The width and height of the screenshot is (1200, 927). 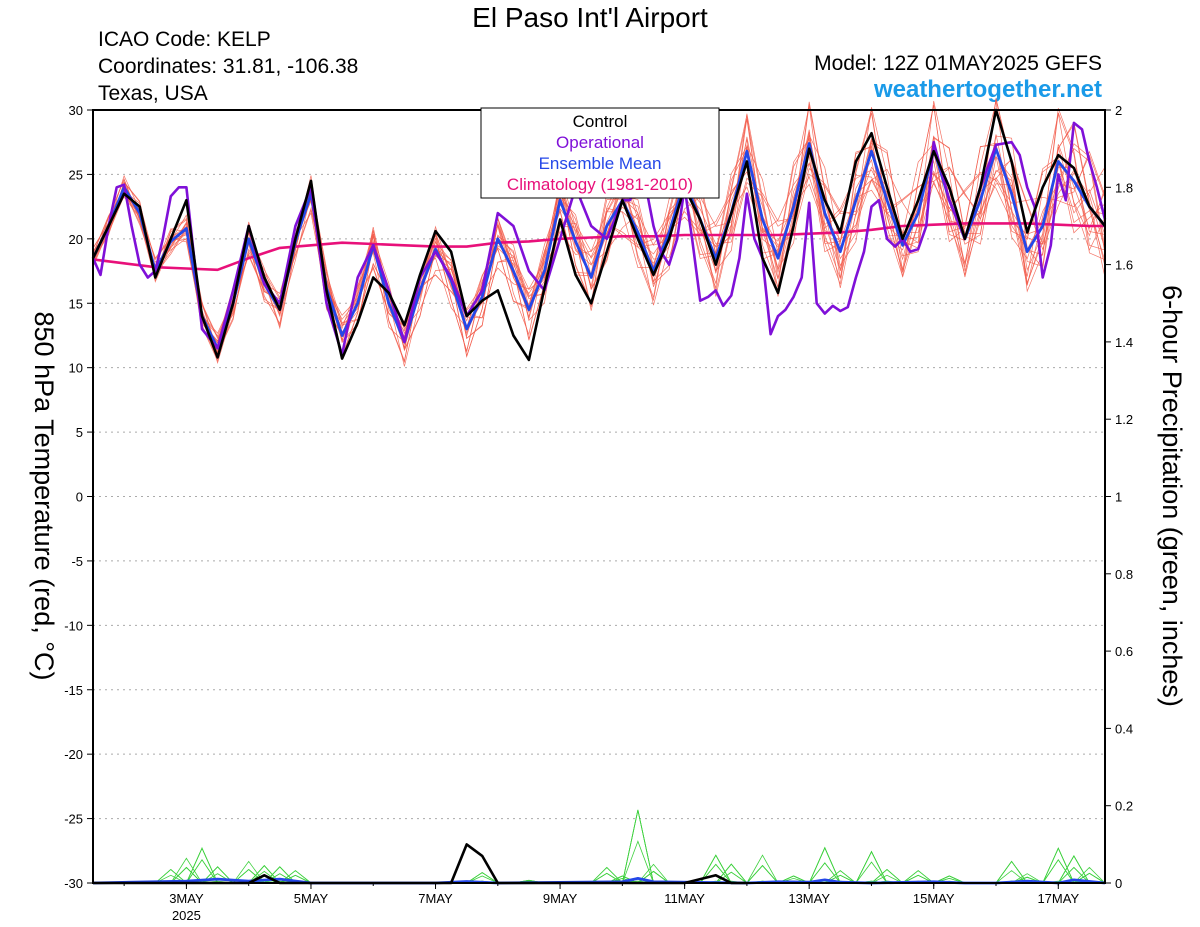 What do you see at coordinates (600, 184) in the screenshot?
I see `legend-climatology: Climatology (1981-2010)` at bounding box center [600, 184].